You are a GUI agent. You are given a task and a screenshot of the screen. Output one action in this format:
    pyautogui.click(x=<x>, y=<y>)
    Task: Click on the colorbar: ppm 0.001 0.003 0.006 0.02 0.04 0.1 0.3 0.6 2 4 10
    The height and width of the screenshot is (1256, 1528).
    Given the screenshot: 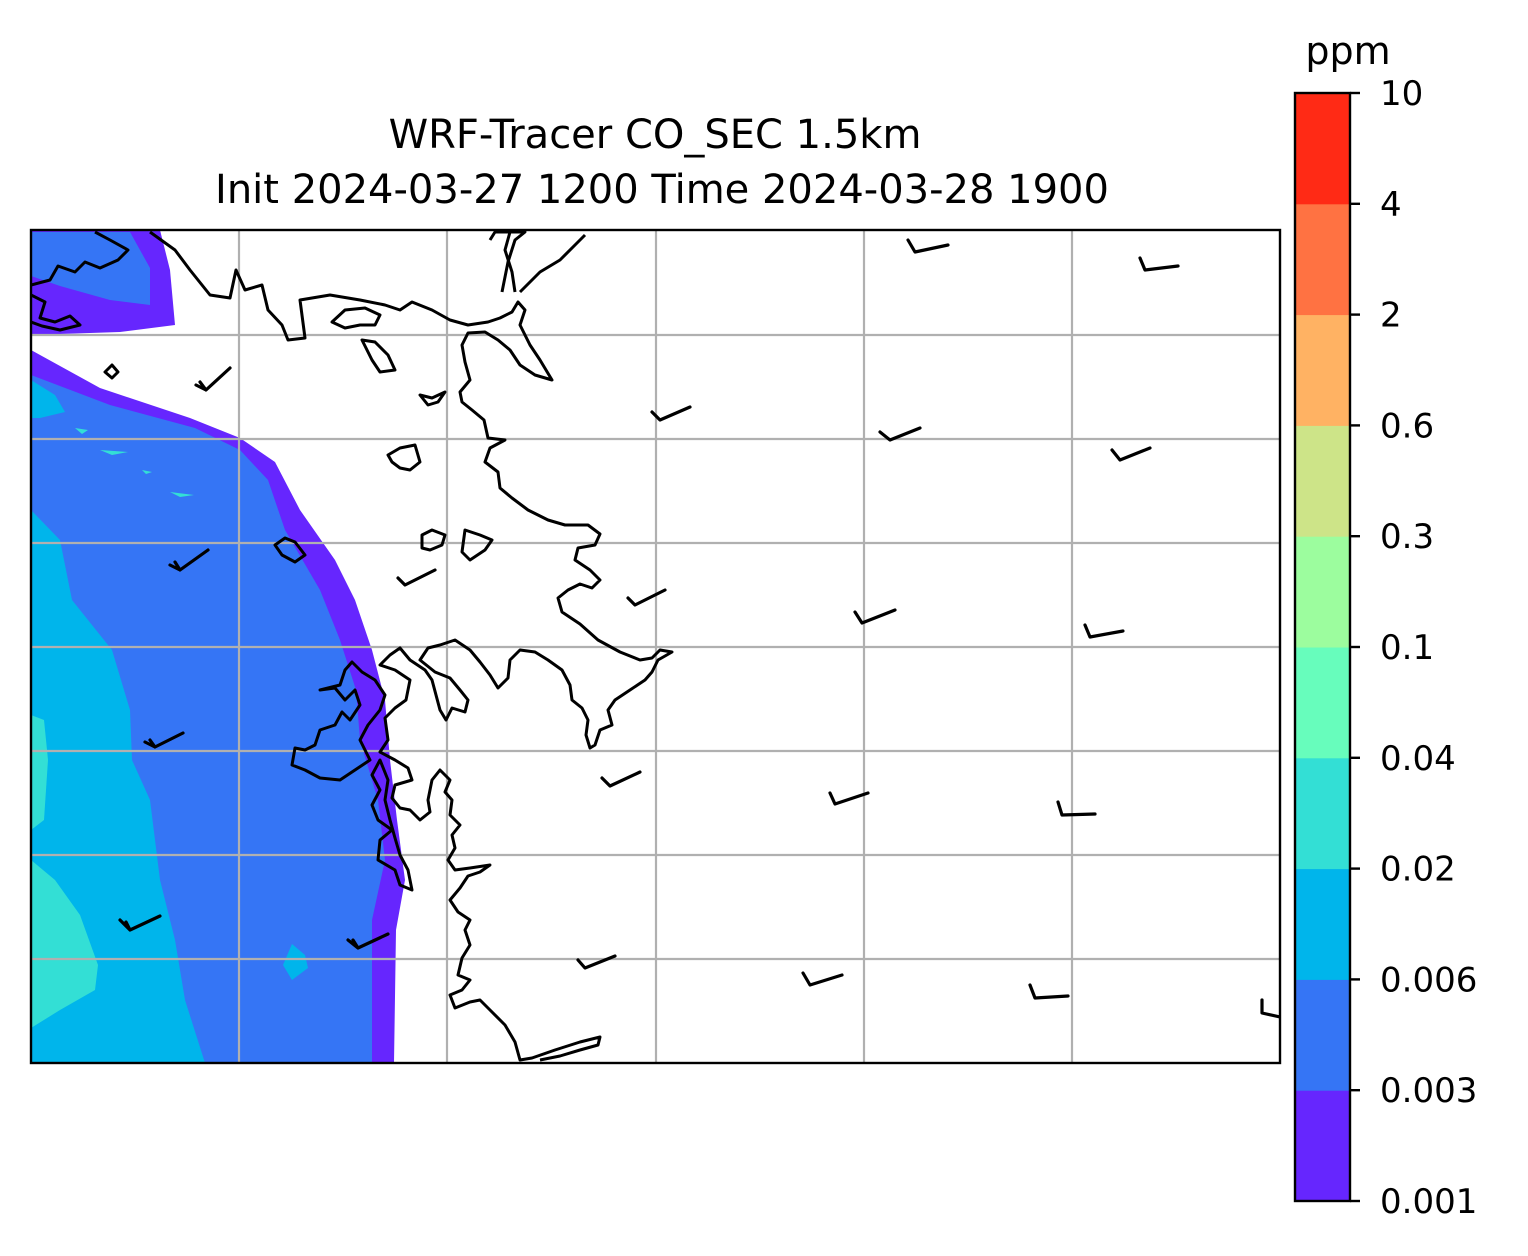 What is the action you would take?
    pyautogui.click(x=1385, y=625)
    